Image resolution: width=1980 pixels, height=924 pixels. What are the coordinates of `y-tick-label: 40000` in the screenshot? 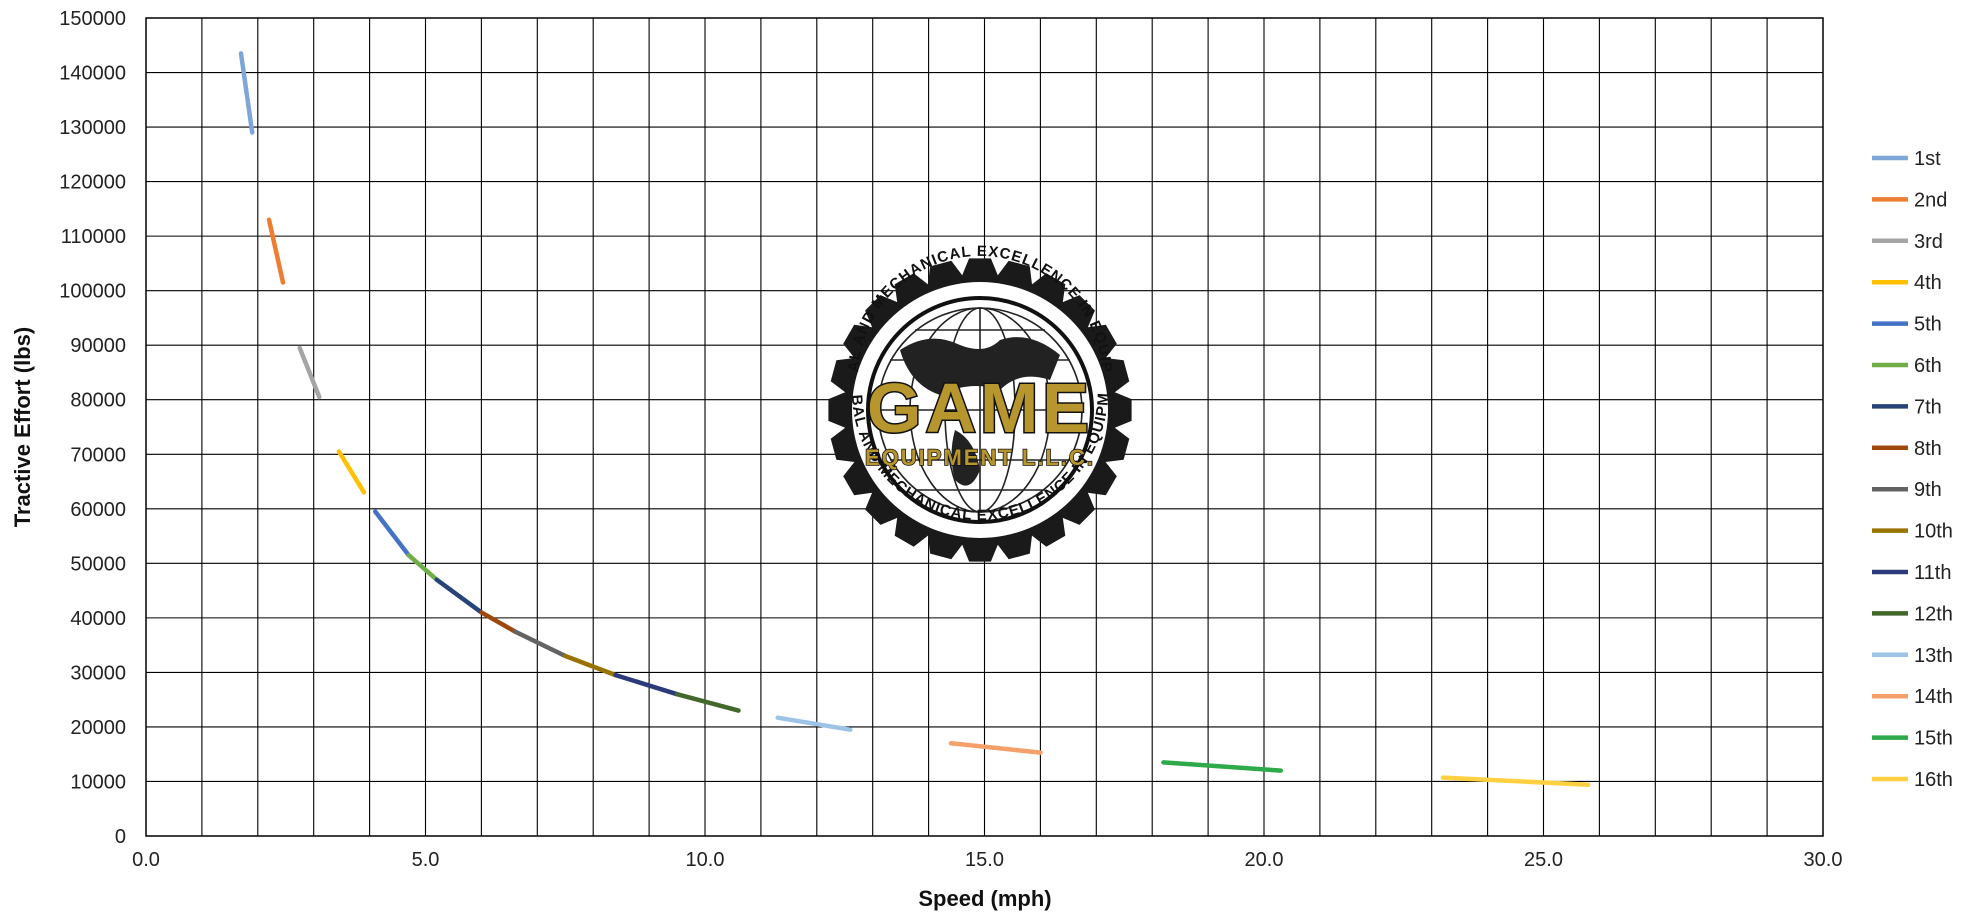 It's located at (98, 619).